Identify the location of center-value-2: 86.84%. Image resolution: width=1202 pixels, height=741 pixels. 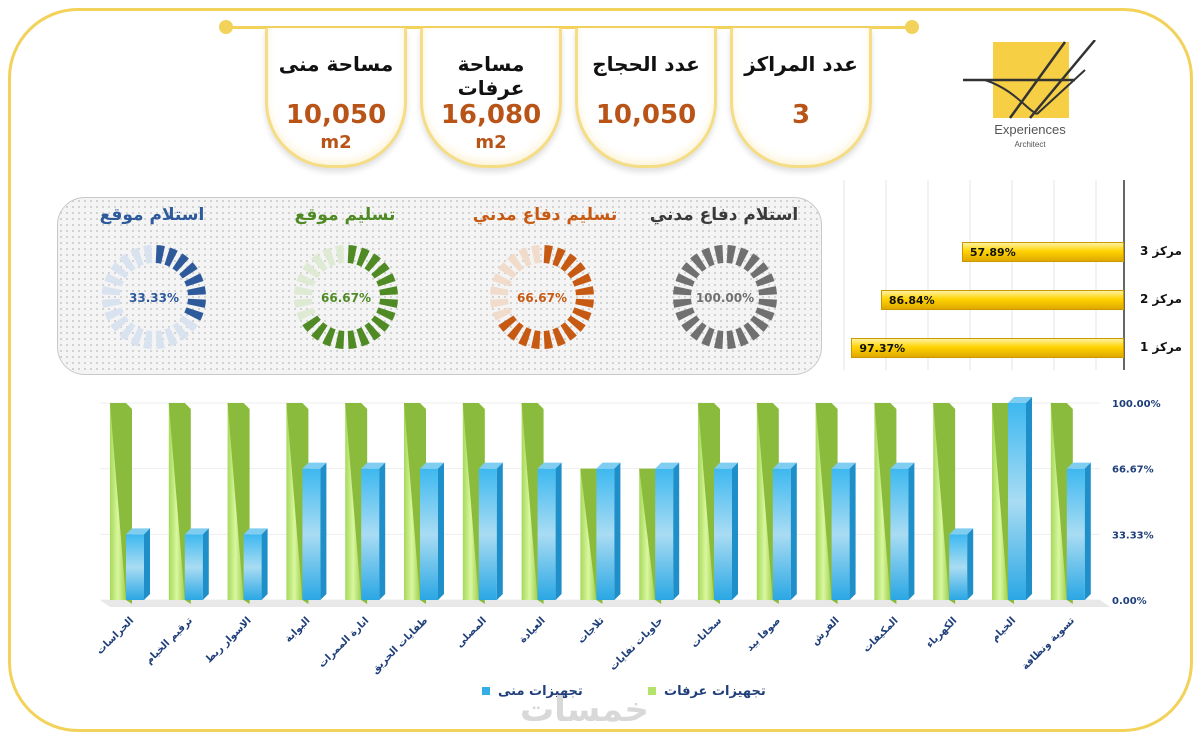
(911, 300).